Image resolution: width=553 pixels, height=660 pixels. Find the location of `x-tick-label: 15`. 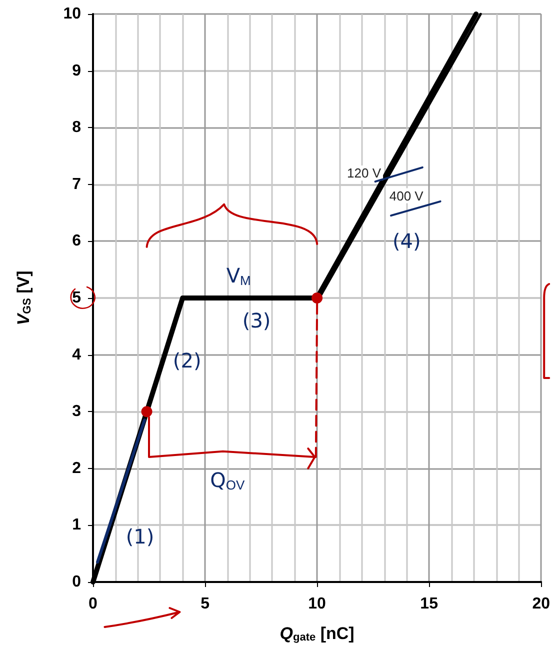

x-tick-label: 15 is located at coordinates (429, 604).